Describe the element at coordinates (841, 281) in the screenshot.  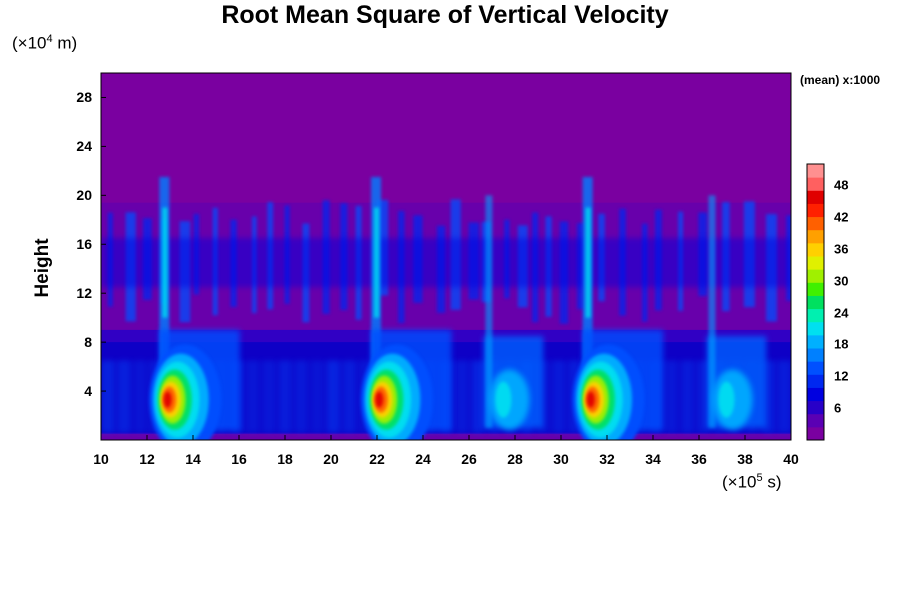
I see `colorbar-tick-label: 30` at that location.